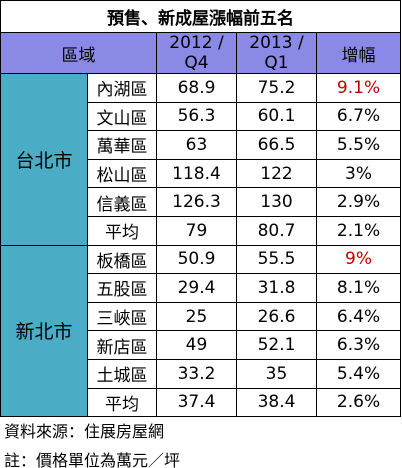  Describe the element at coordinates (276, 316) in the screenshot. I see `value-cell: 26.6` at that location.